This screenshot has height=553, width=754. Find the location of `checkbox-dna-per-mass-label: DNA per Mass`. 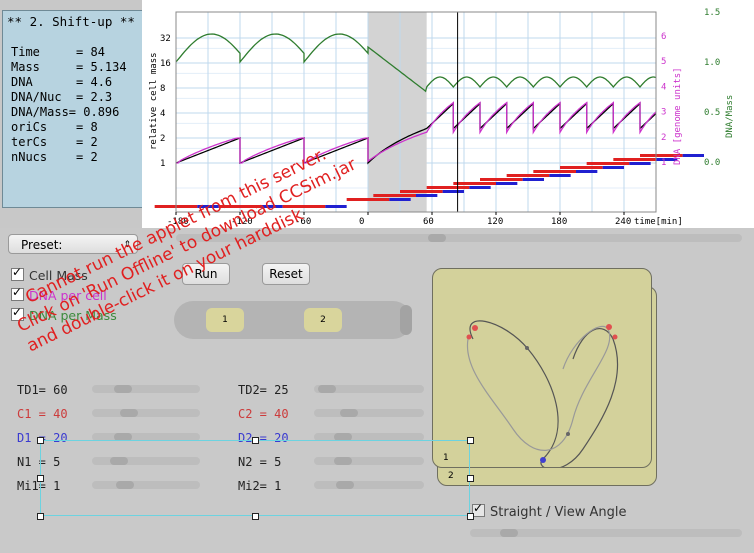

checkbox-dna-per-mass-label: DNA per Mass is located at coordinates (73, 315).